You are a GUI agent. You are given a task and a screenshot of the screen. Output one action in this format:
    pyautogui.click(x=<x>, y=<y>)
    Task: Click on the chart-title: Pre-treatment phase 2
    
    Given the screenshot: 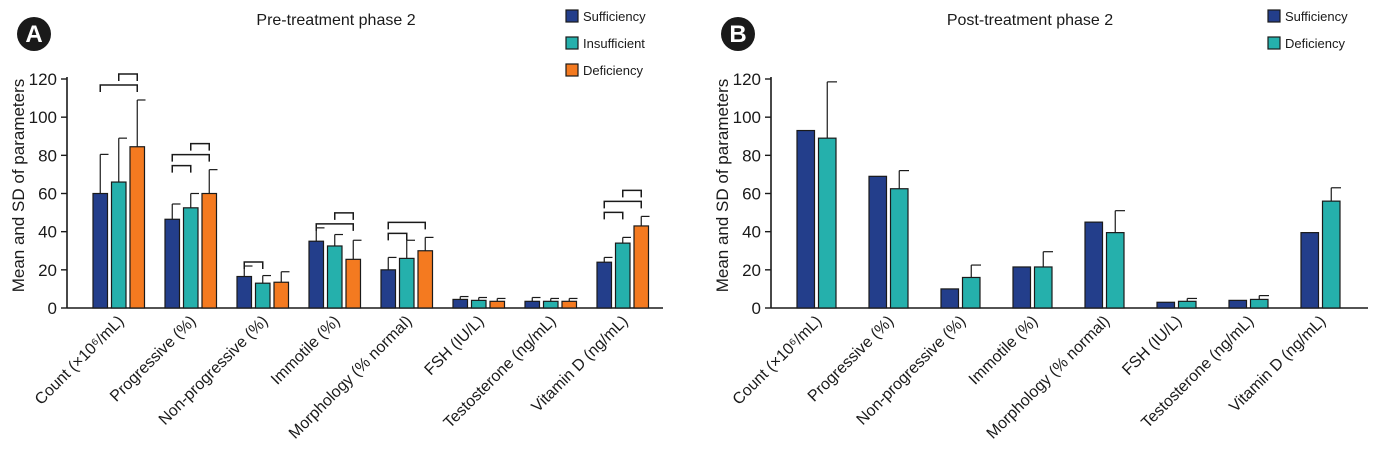 What is the action you would take?
    pyautogui.click(x=335, y=20)
    